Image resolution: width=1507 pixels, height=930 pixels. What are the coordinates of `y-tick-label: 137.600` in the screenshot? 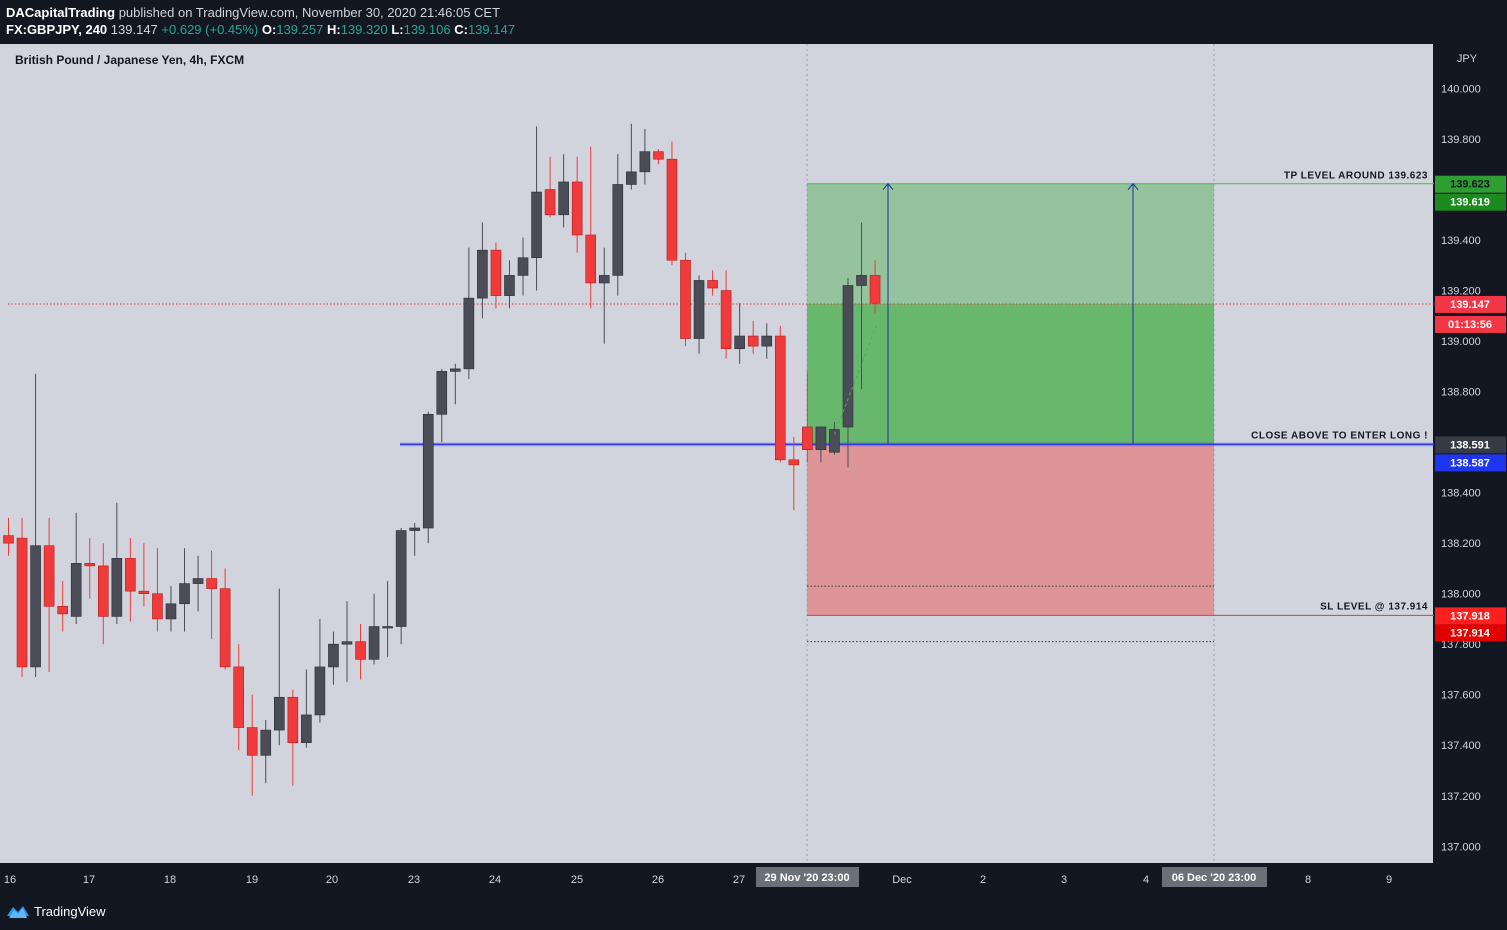 It's located at (1461, 696).